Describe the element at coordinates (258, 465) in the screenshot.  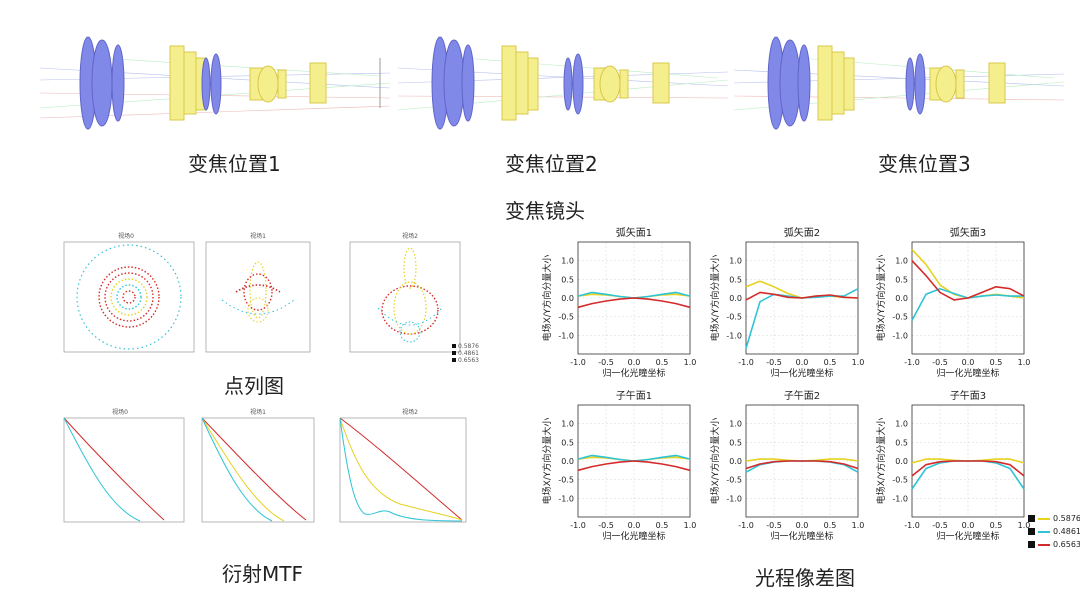
I see `mtf-panel-1: 视场1` at that location.